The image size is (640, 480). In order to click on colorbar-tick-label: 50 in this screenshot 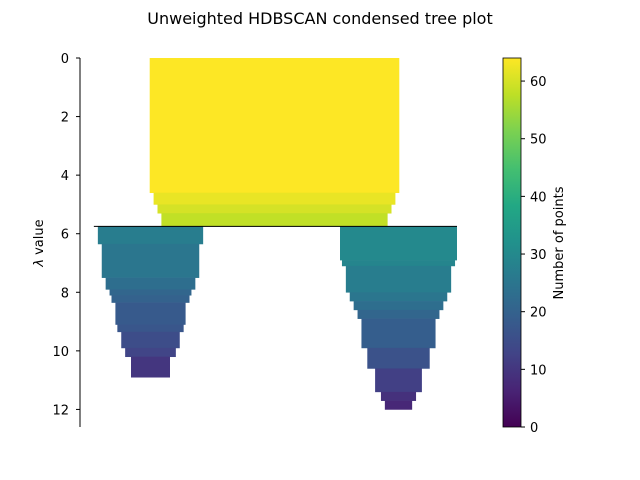, I will do `click(538, 140)`.